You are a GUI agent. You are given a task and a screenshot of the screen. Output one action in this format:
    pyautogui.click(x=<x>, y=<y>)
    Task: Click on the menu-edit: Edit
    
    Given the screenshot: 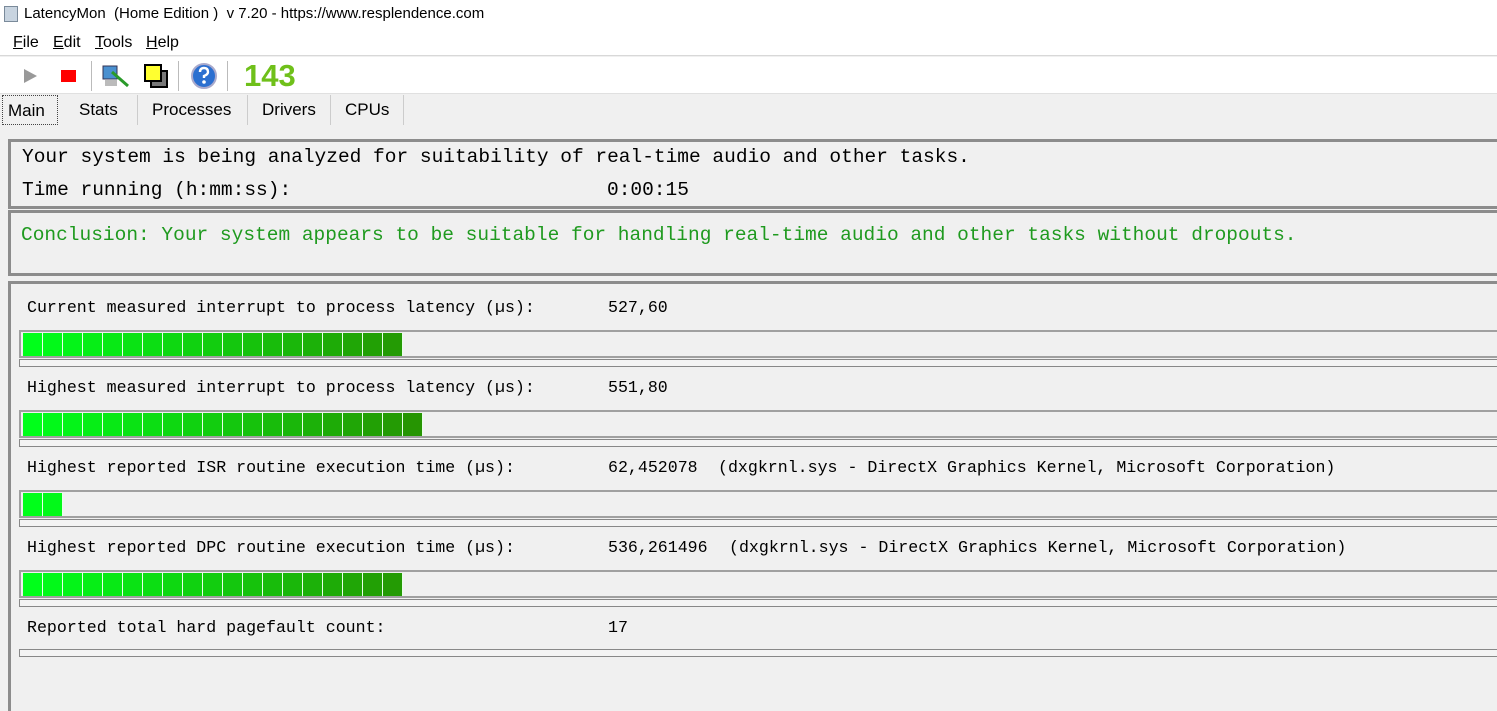 What is the action you would take?
    pyautogui.click(x=67, y=42)
    